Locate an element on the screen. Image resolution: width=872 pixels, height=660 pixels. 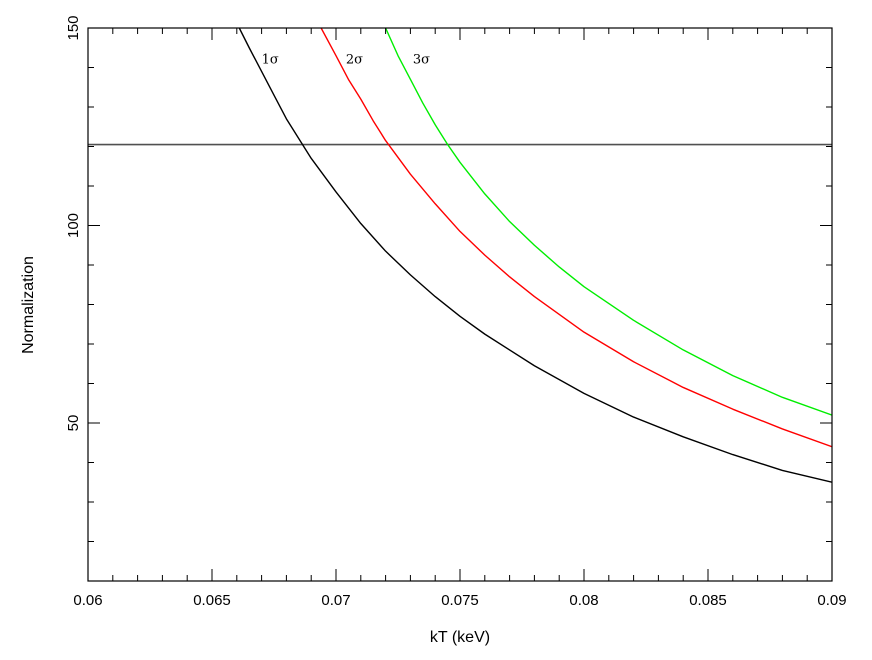
x-tick-label: 0.07 is located at coordinates (335, 600).